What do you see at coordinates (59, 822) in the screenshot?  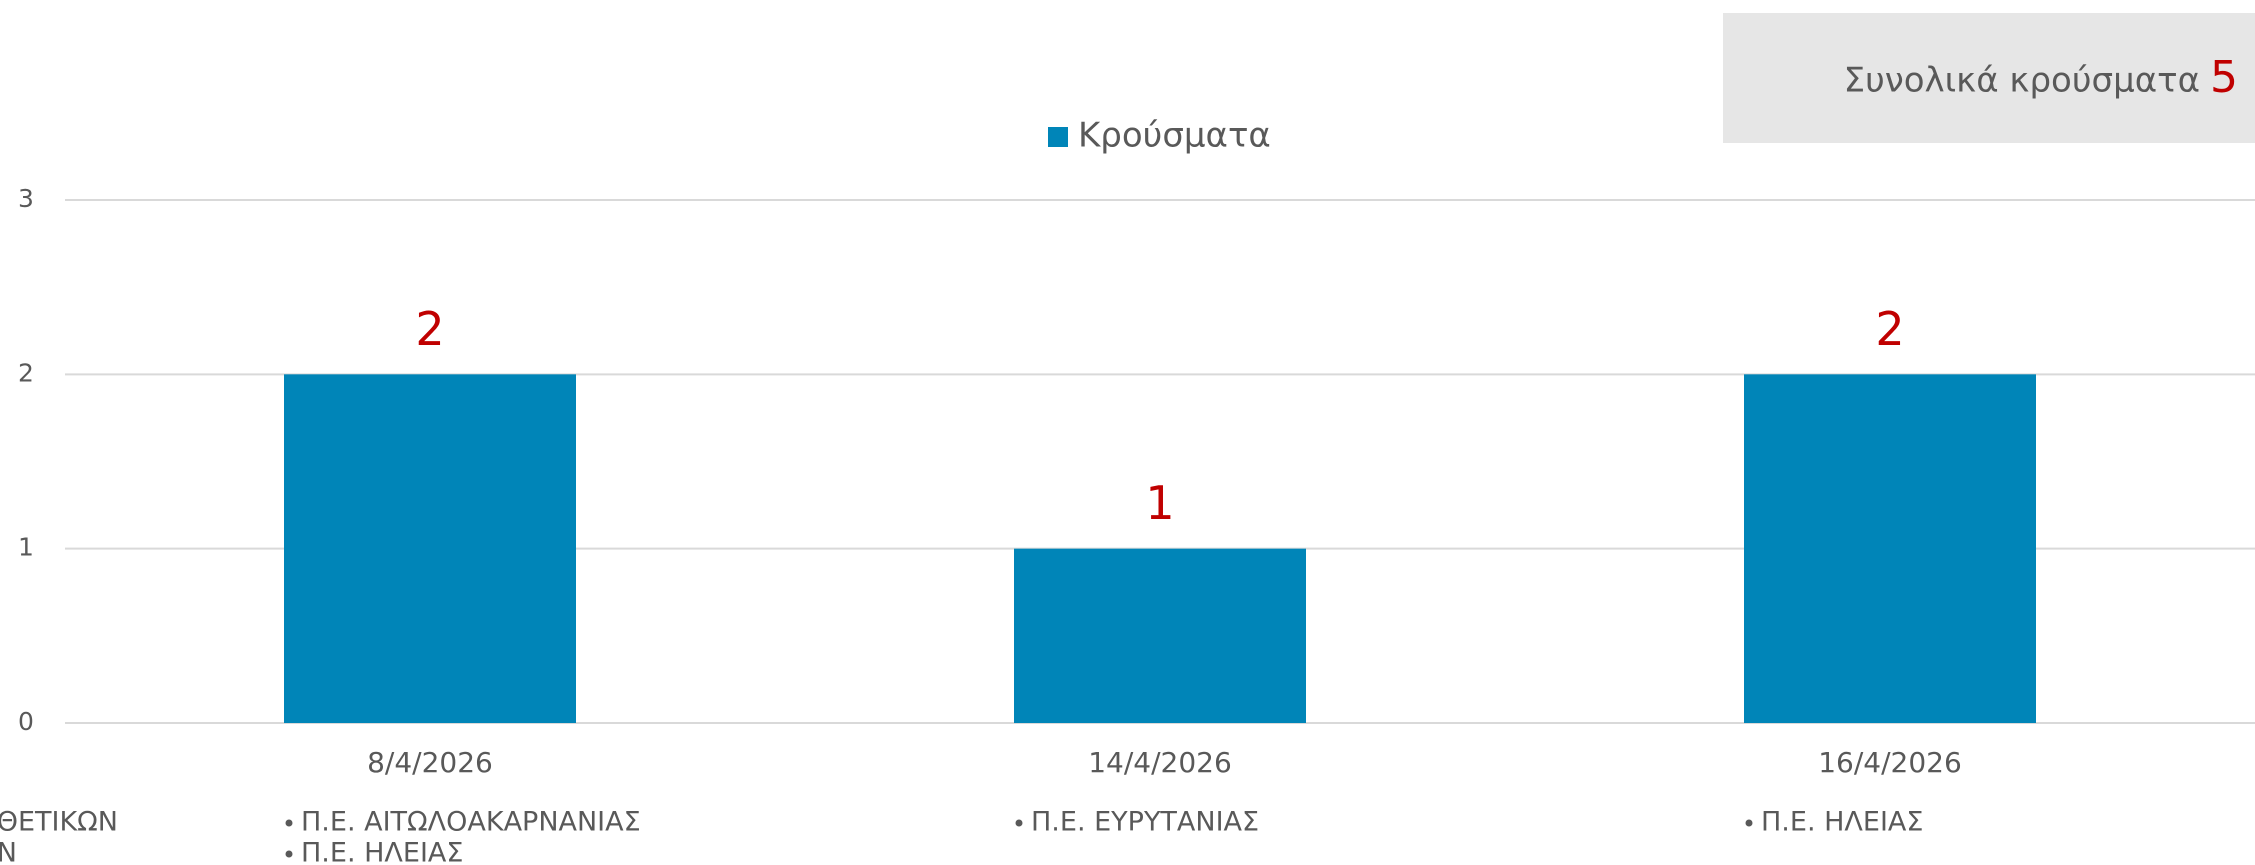 I see `side-label: ΘΕΤΙΚΩΝ` at bounding box center [59, 822].